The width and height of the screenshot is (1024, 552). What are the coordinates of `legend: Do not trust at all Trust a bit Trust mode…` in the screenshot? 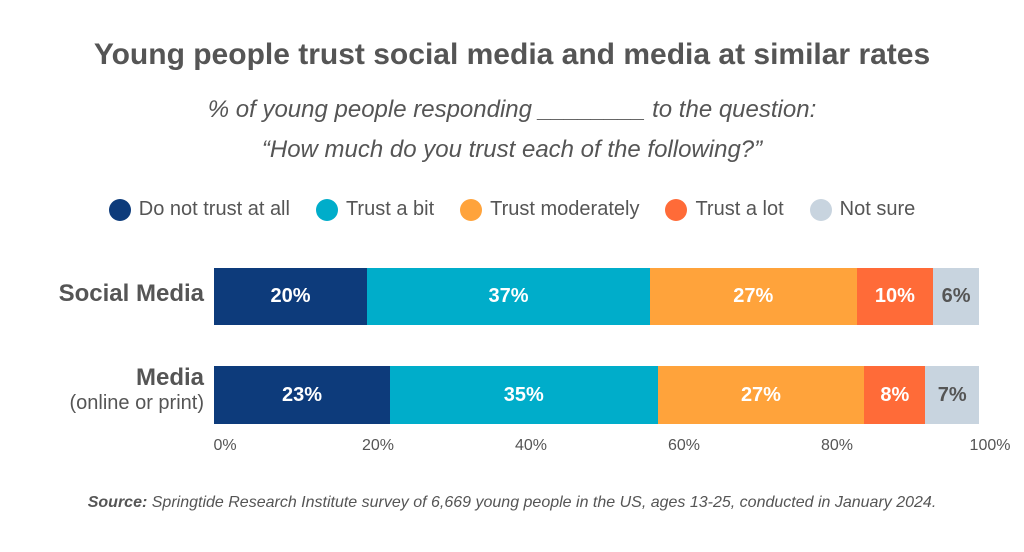 It's located at (512, 209).